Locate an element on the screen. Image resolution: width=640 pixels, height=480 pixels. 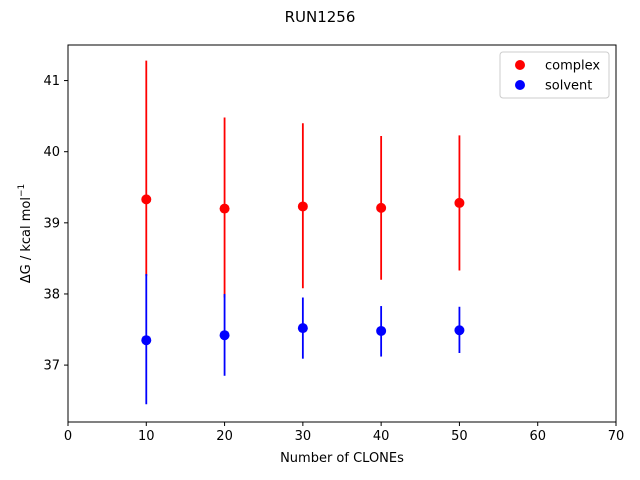
y-tick-label: 37 is located at coordinates (51, 366).